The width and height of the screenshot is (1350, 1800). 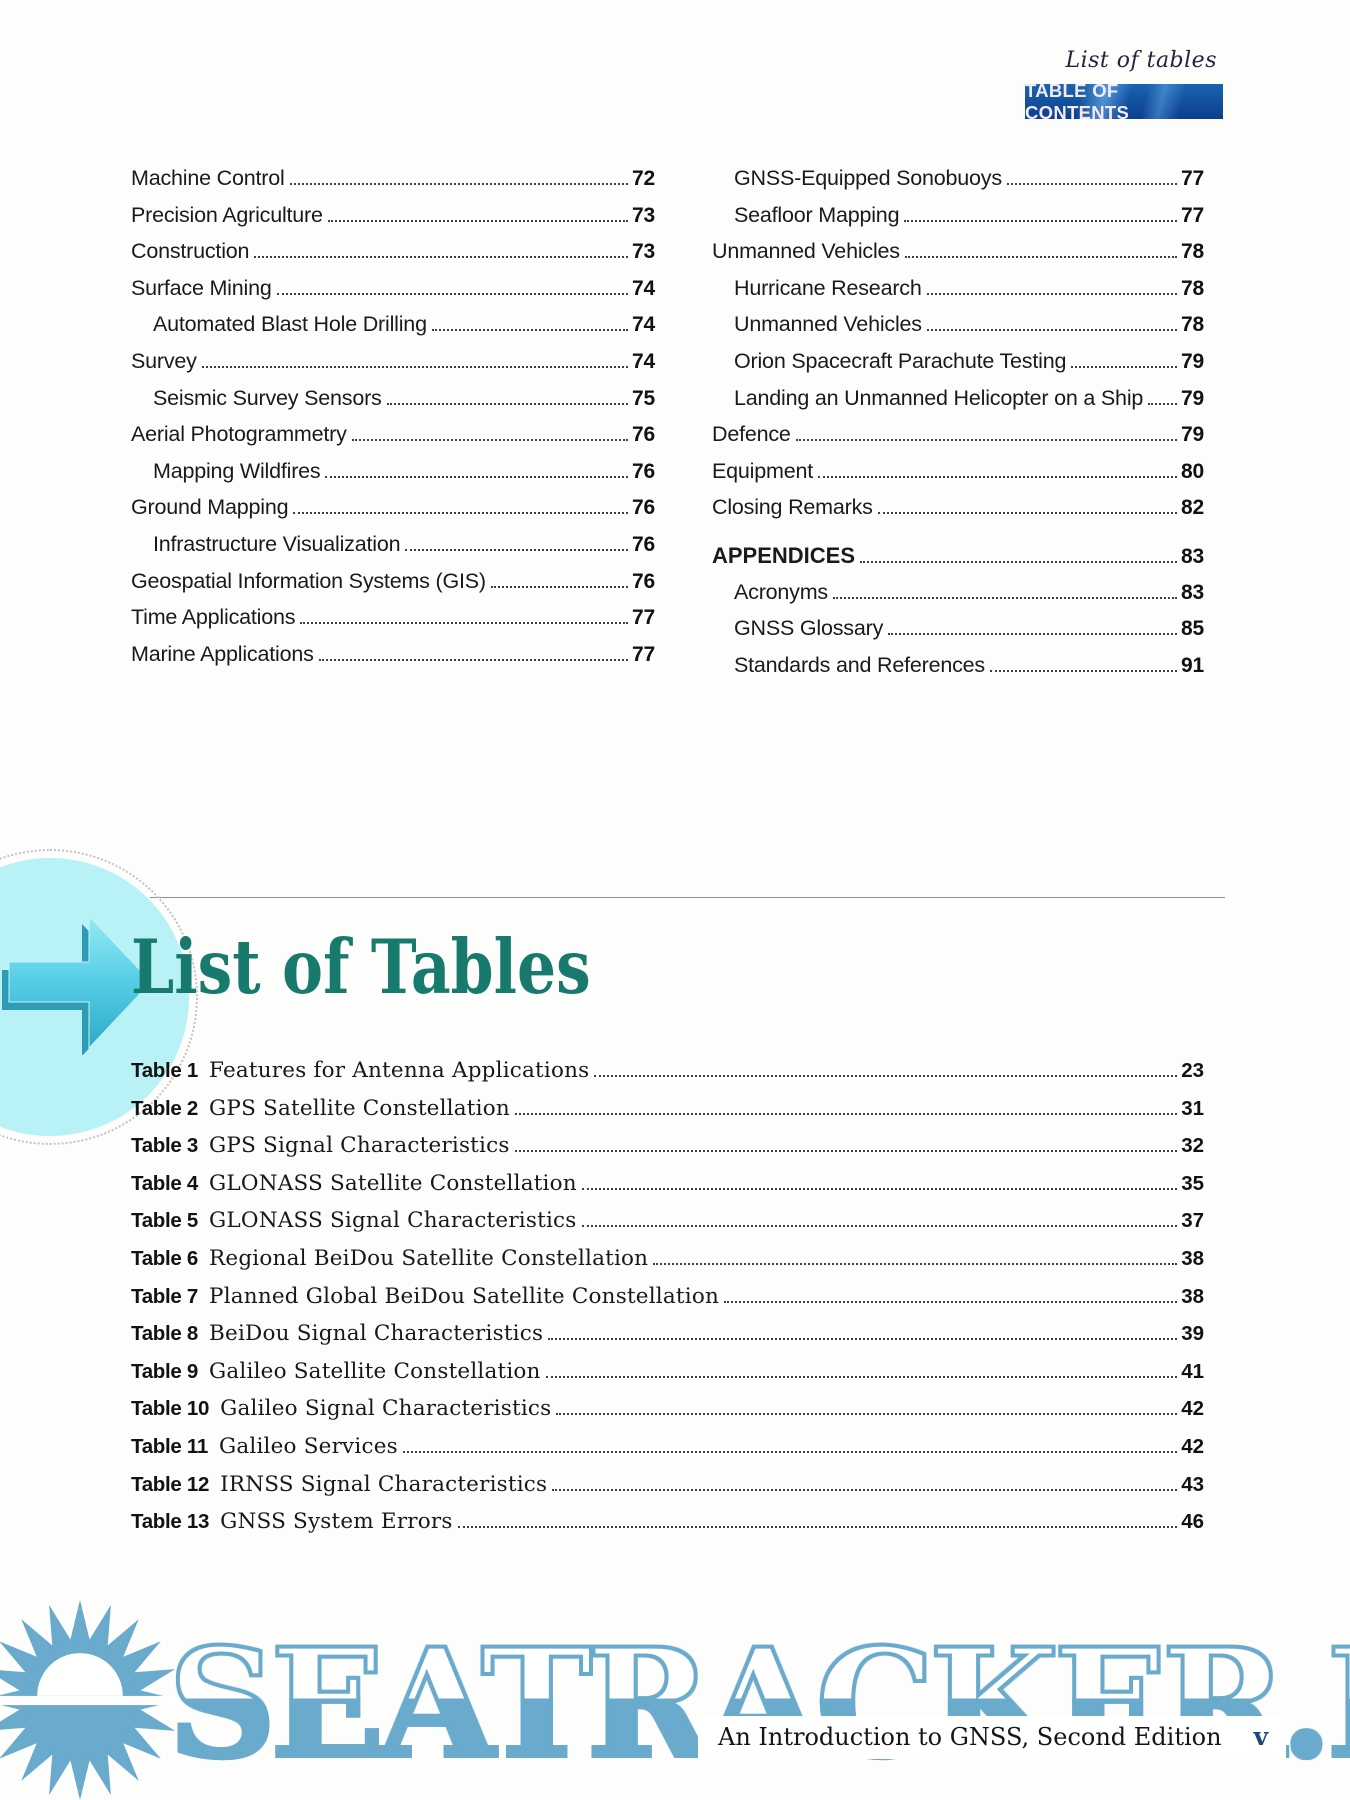 I want to click on table-entry-page: 38, so click(x=1192, y=1296).